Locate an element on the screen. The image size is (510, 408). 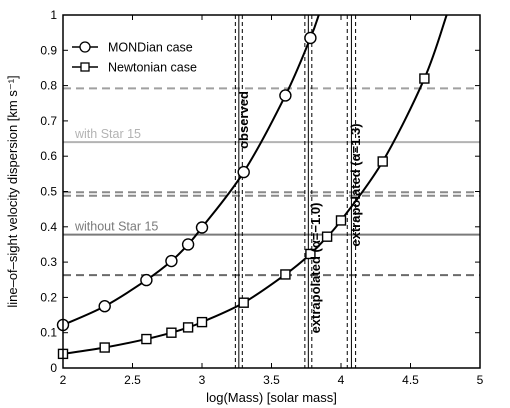
xtick-label-2: 3 is located at coordinates (202, 380).